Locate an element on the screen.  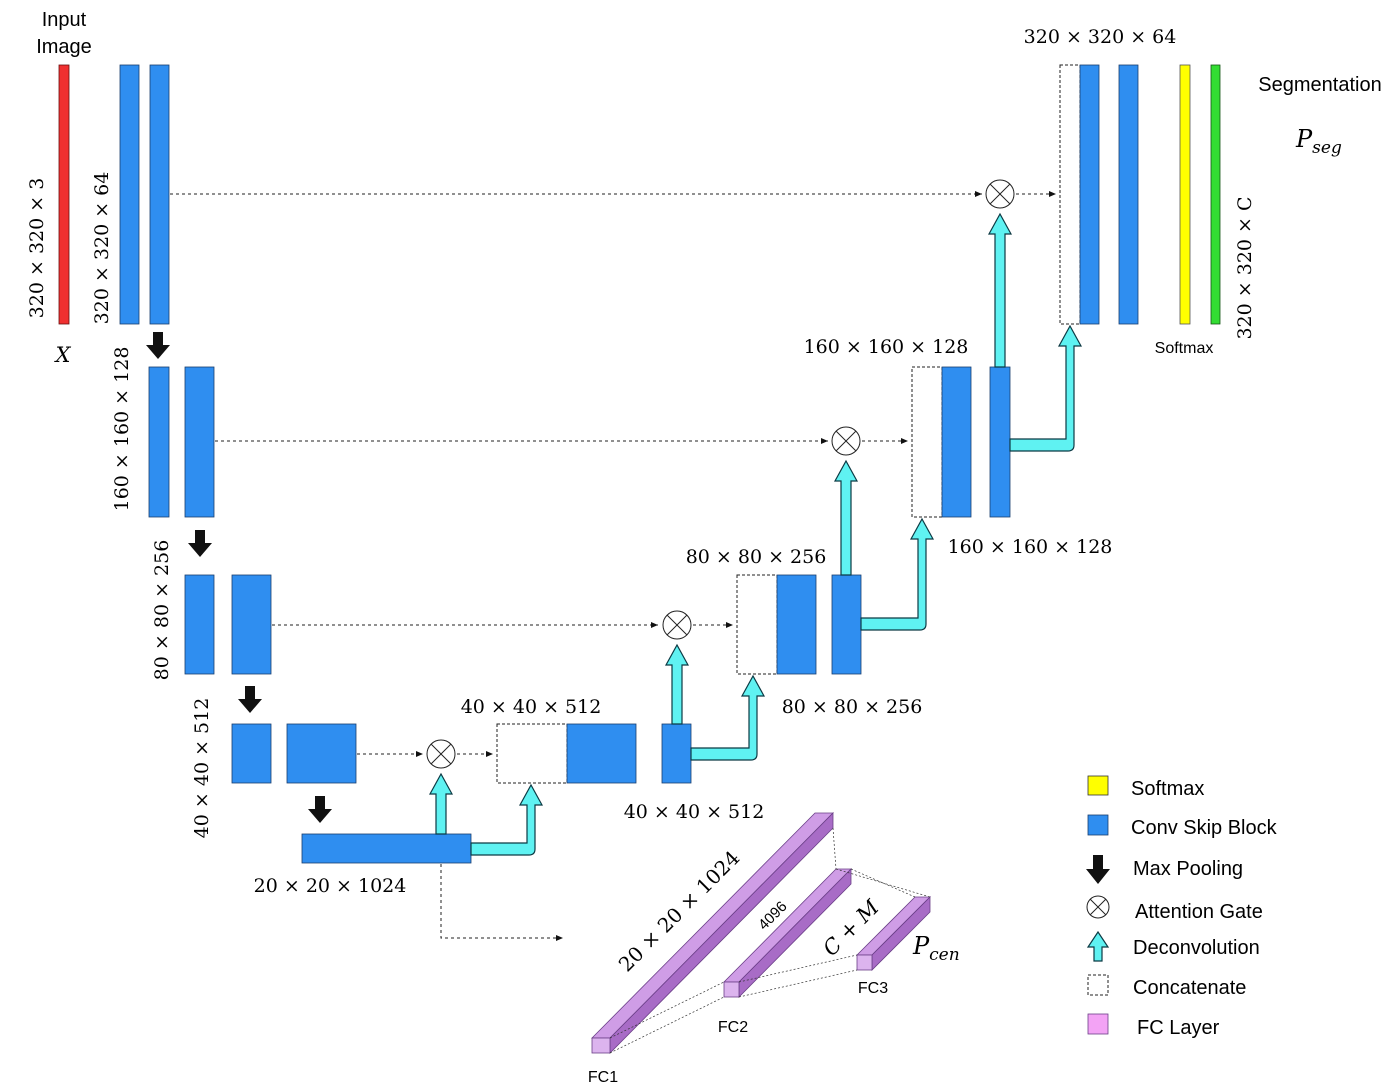
dec3-conv-block is located at coordinates (796, 624).